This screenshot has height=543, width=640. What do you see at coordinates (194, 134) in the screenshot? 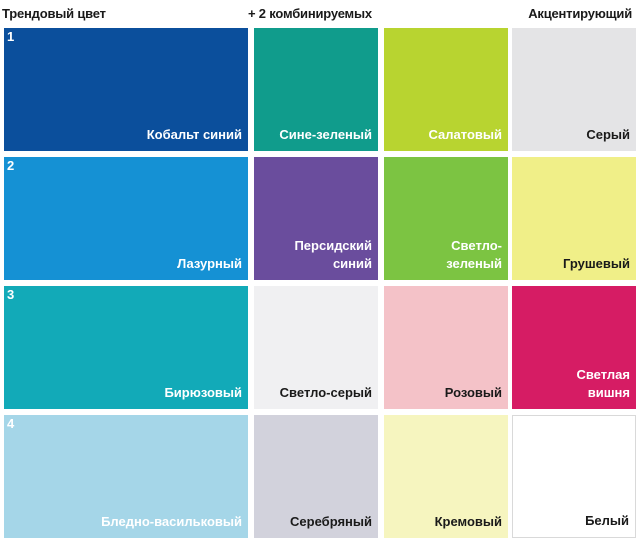
I see `swatch-color-name: Кобальт синий` at bounding box center [194, 134].